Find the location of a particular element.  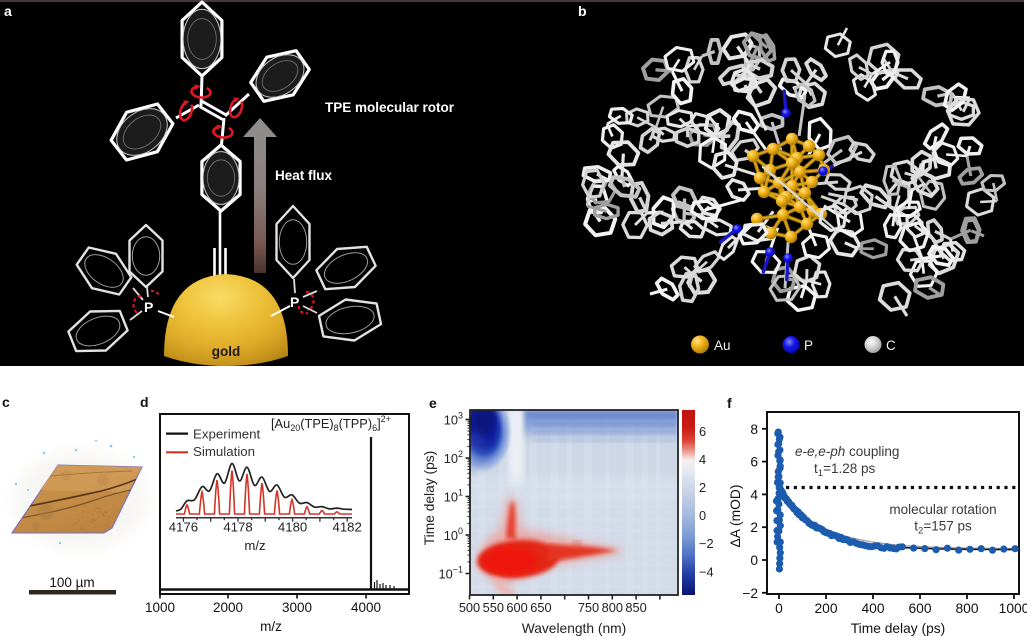

svg-text: t1=1.28 ps is located at coordinates (844, 470).